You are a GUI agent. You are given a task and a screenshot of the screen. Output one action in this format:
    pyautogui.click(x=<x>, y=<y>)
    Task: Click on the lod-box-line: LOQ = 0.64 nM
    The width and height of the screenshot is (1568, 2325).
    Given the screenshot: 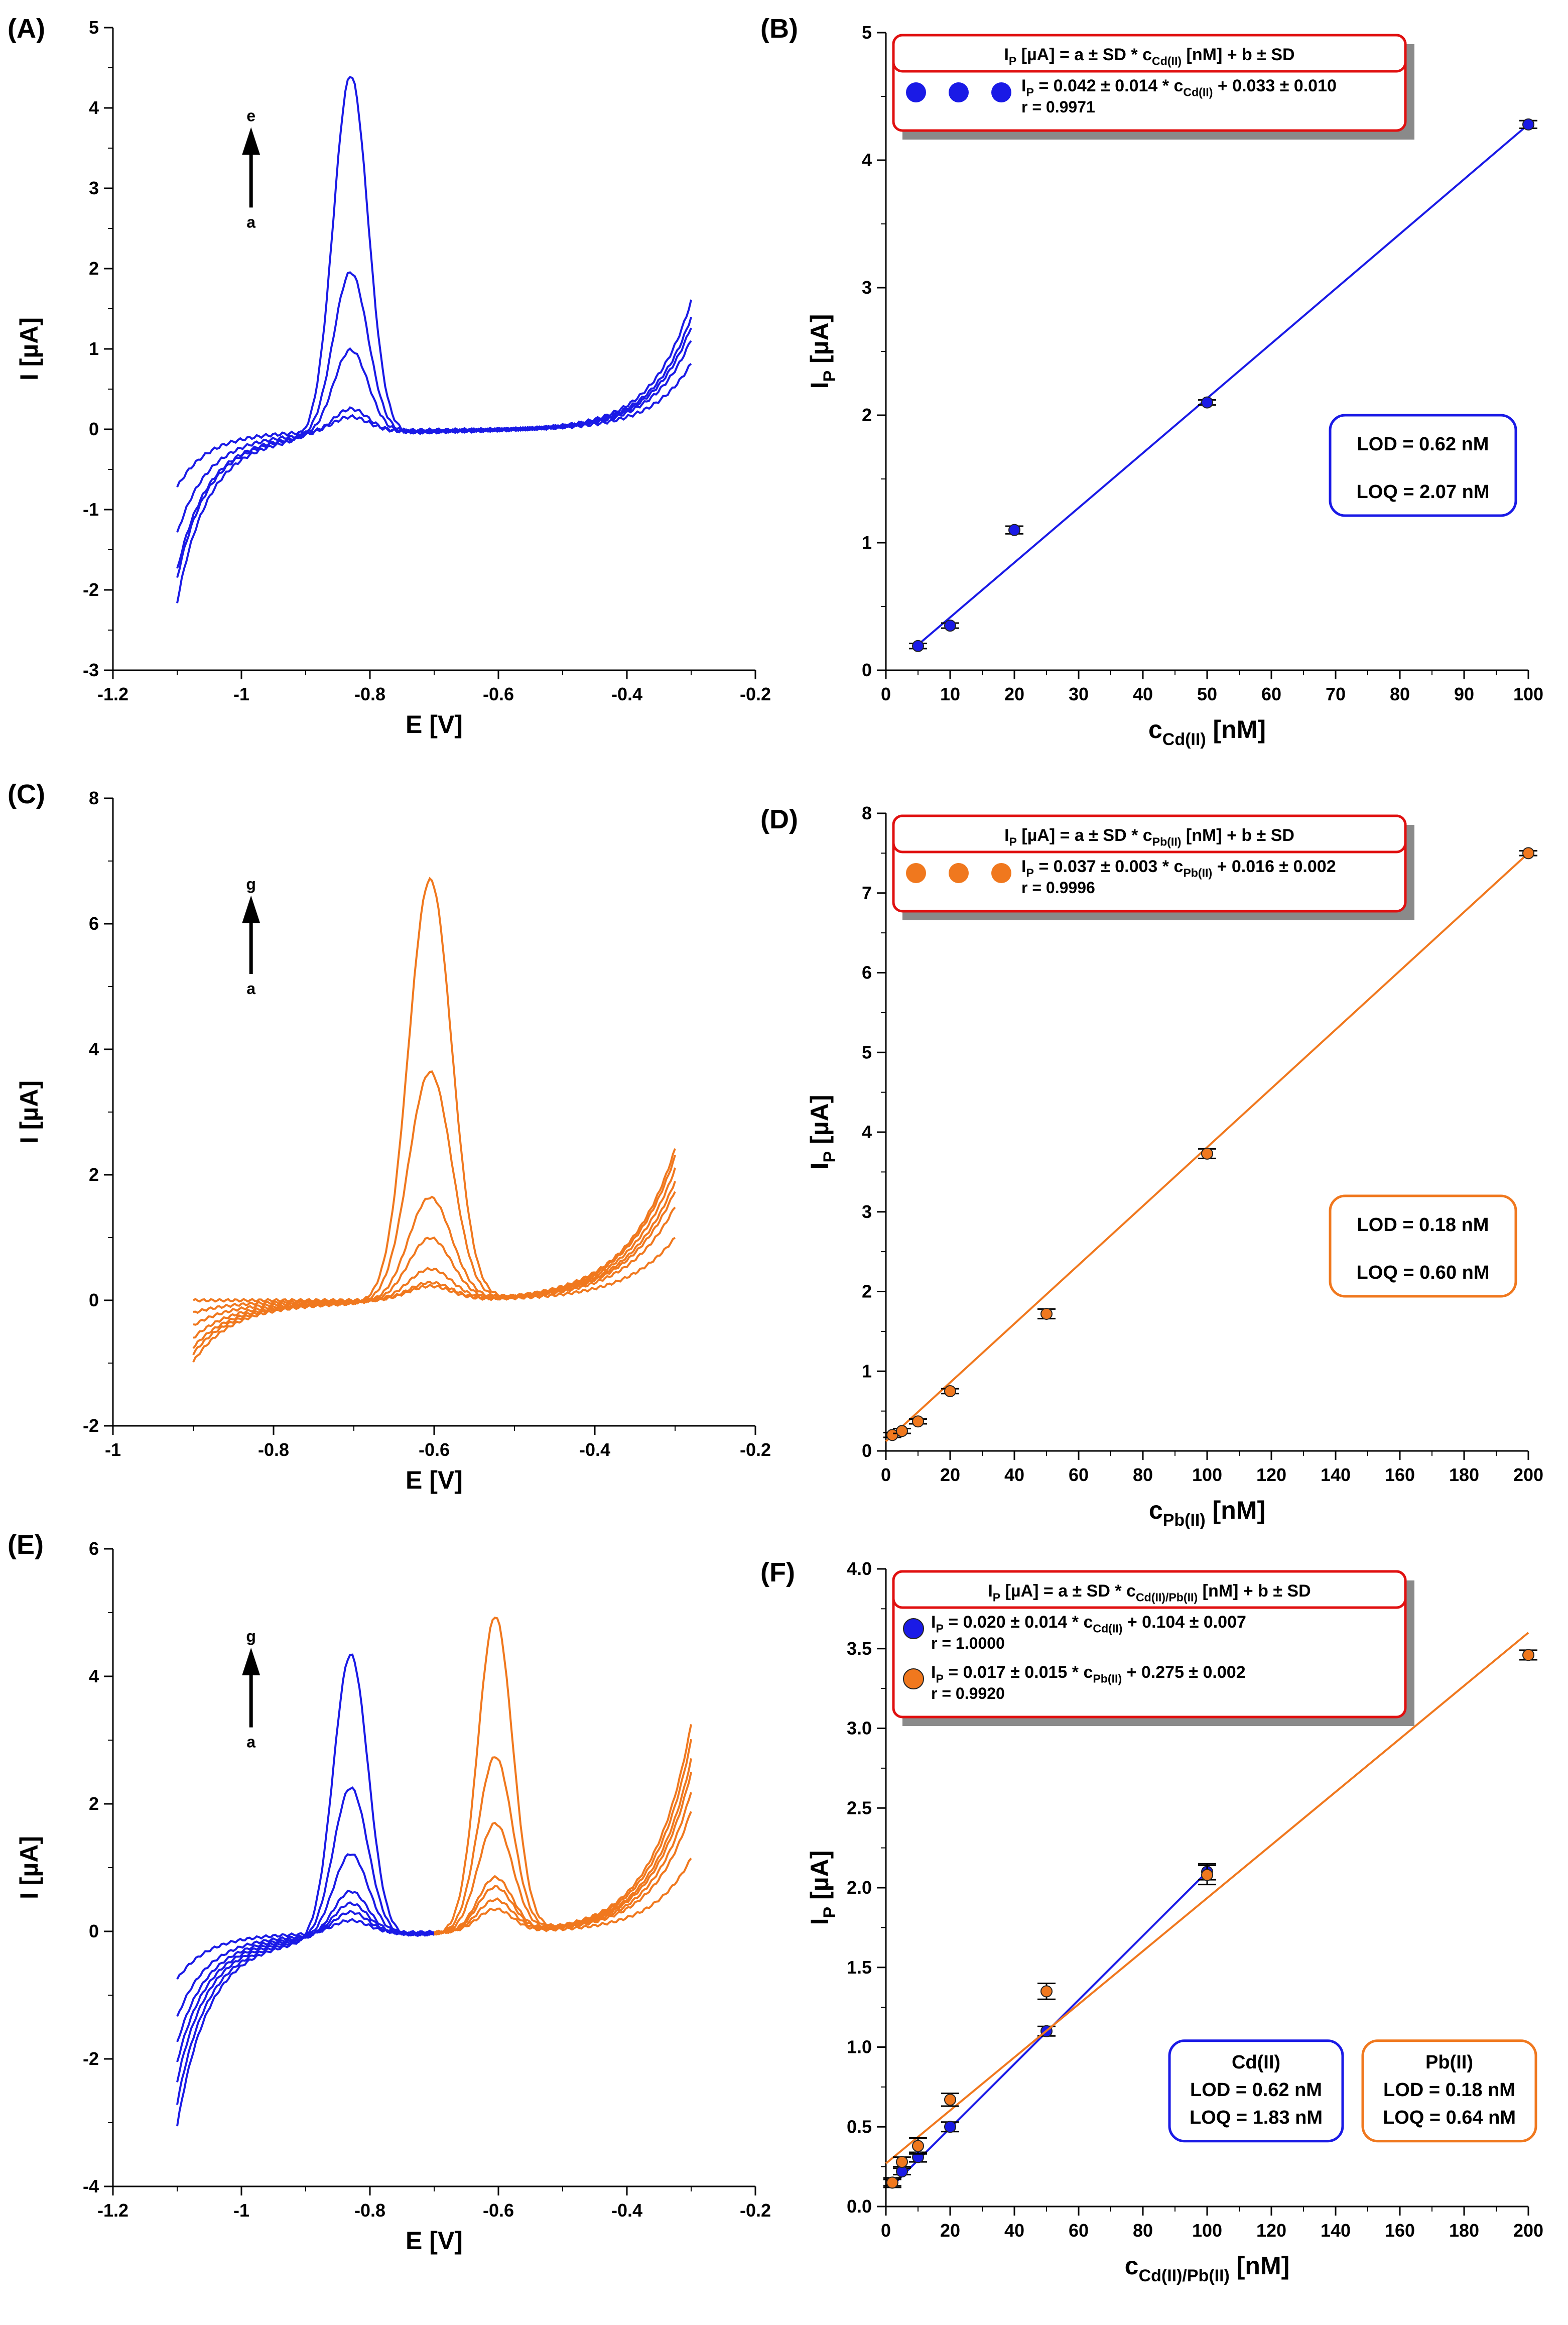 What is the action you would take?
    pyautogui.click(x=1449, y=2117)
    